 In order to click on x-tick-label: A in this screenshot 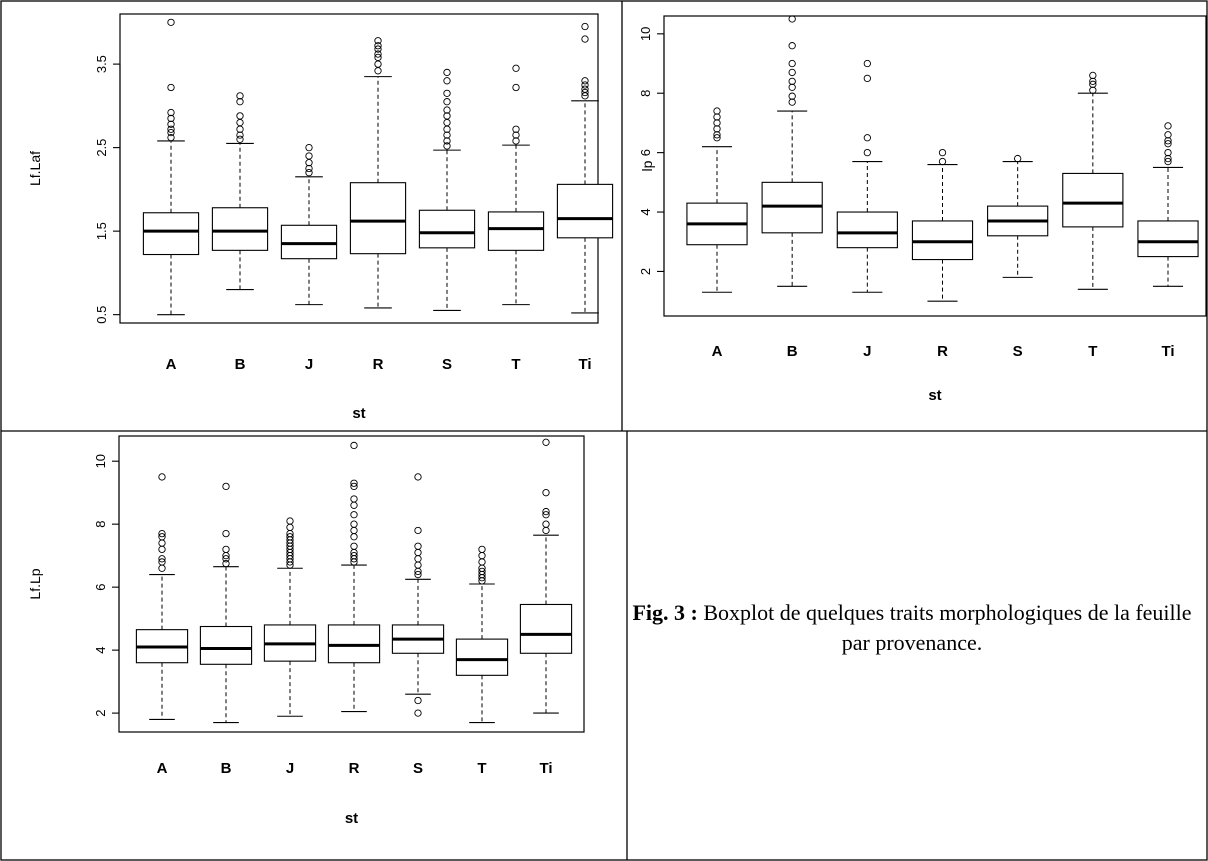, I will do `click(162, 768)`.